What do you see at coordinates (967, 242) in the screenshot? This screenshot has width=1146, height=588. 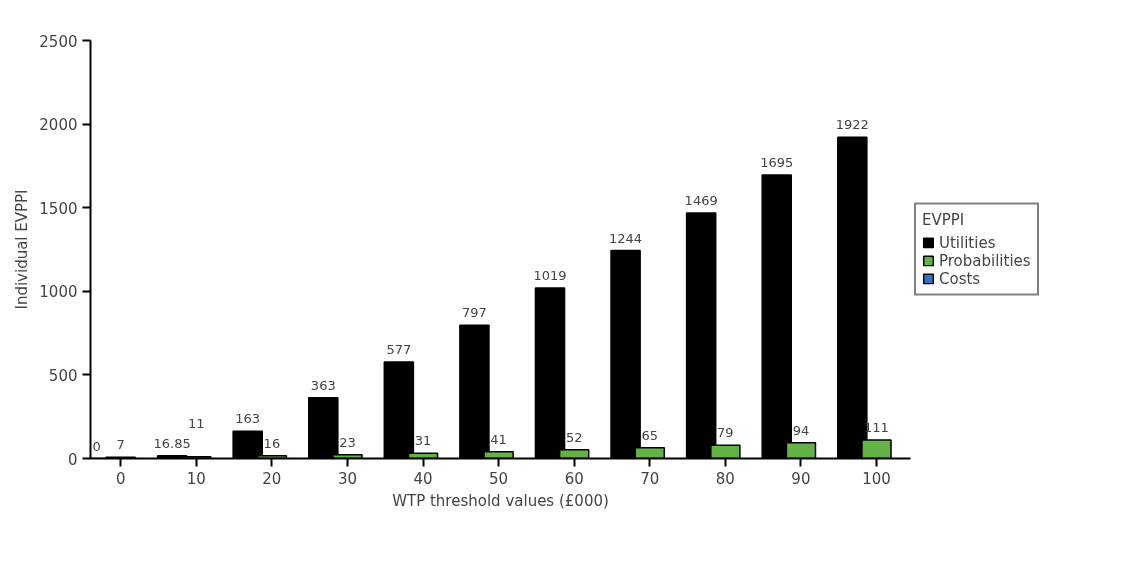 I see `legend-label: Utilities` at bounding box center [967, 242].